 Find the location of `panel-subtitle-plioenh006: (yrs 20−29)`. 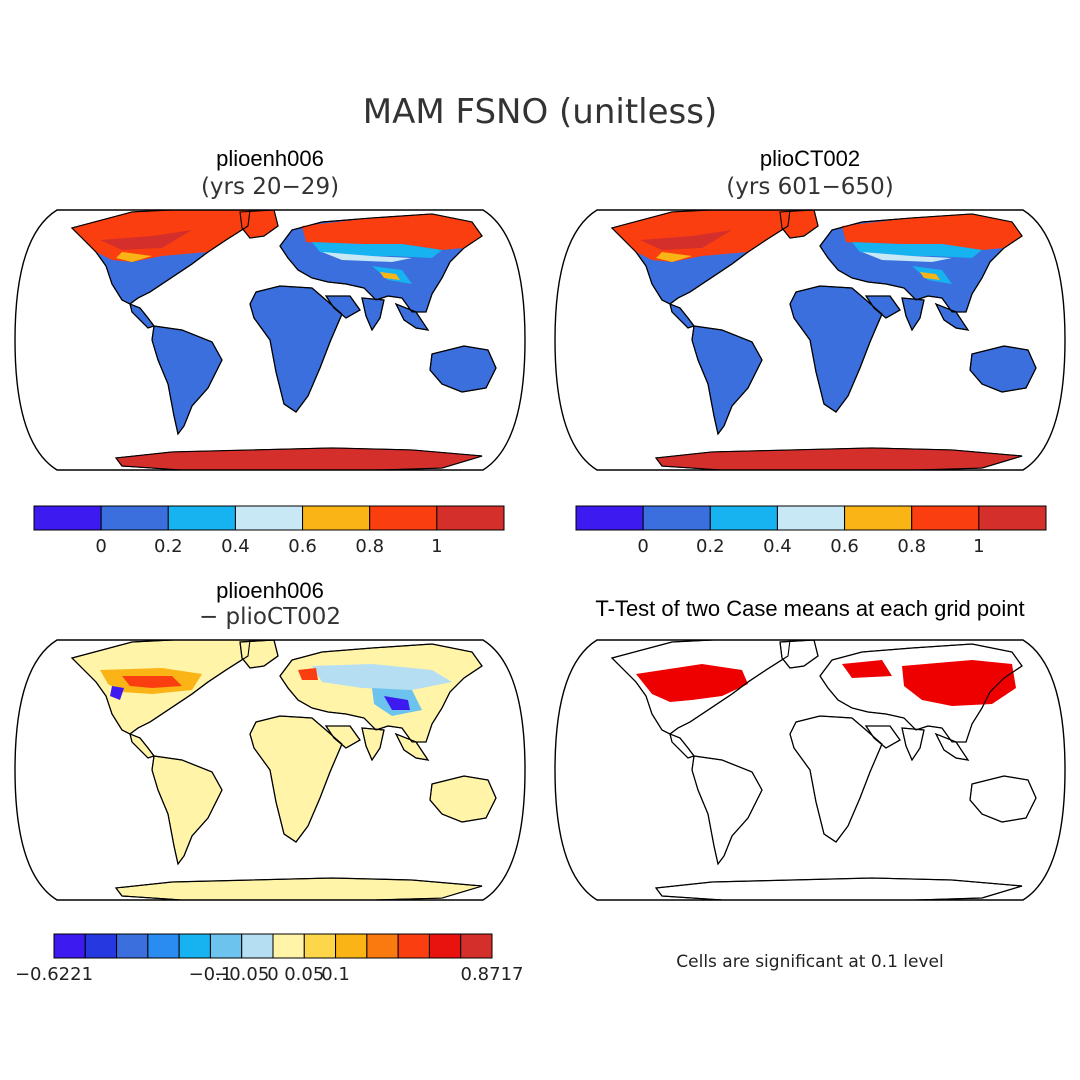

panel-subtitle-plioenh006: (yrs 20−29) is located at coordinates (270, 187).